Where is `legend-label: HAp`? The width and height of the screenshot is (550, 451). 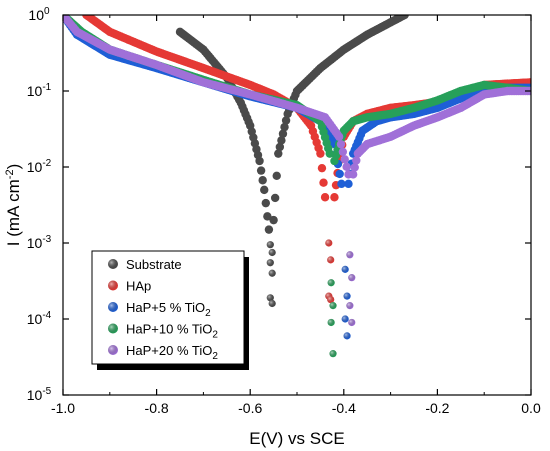 legend-label: HAp is located at coordinates (138, 286).